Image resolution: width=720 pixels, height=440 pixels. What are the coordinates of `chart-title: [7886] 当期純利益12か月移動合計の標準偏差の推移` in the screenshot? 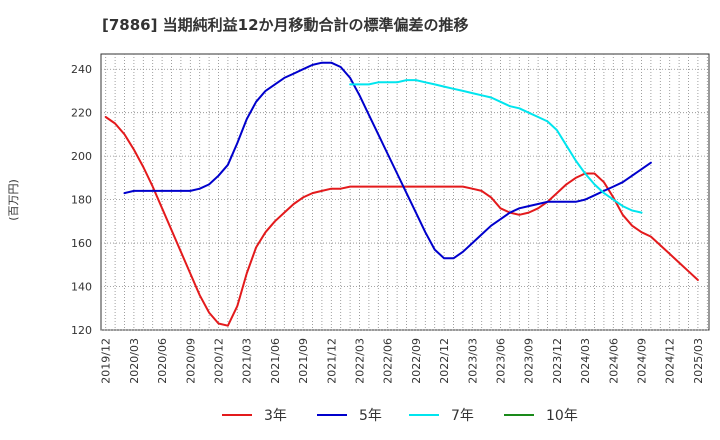 It's located at (285, 25).